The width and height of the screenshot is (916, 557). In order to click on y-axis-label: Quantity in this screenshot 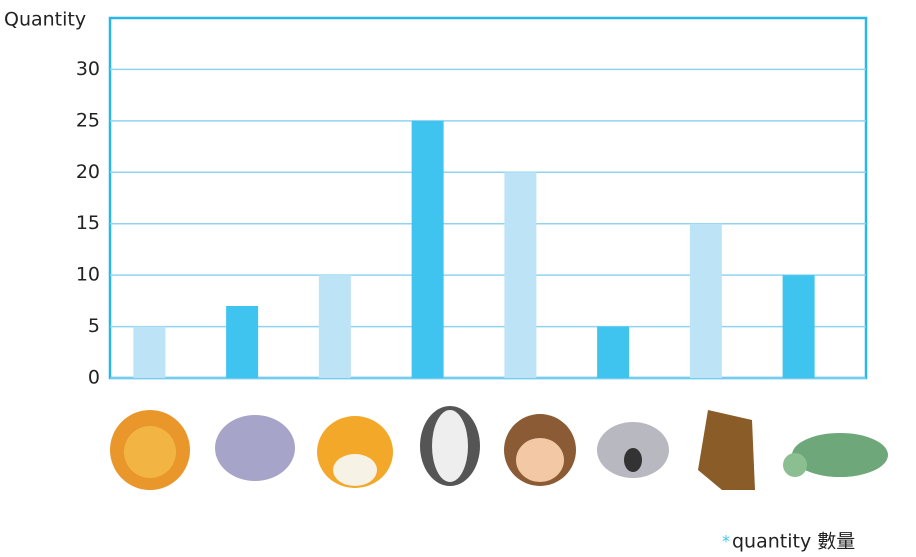, I will do `click(45, 20)`.